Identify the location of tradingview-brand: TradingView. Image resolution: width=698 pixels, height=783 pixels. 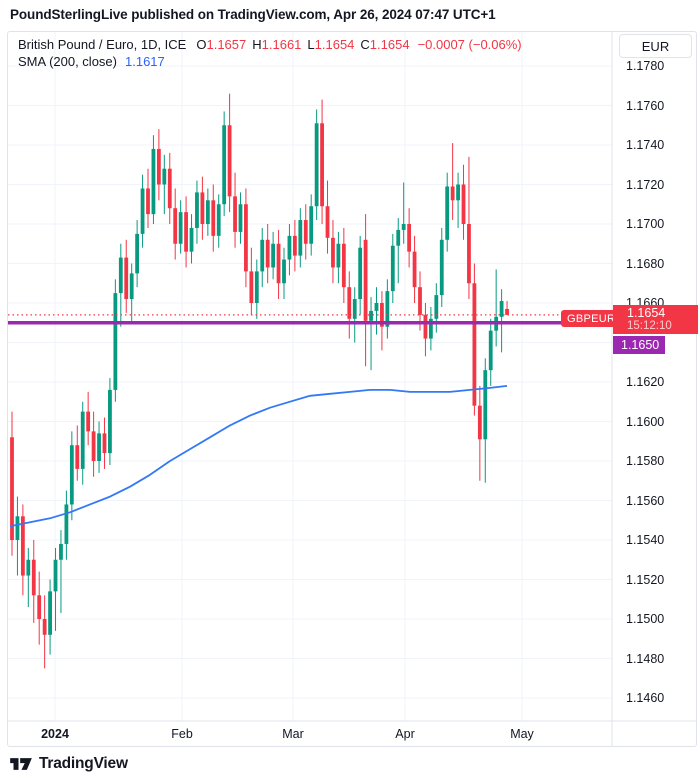
(69, 764).